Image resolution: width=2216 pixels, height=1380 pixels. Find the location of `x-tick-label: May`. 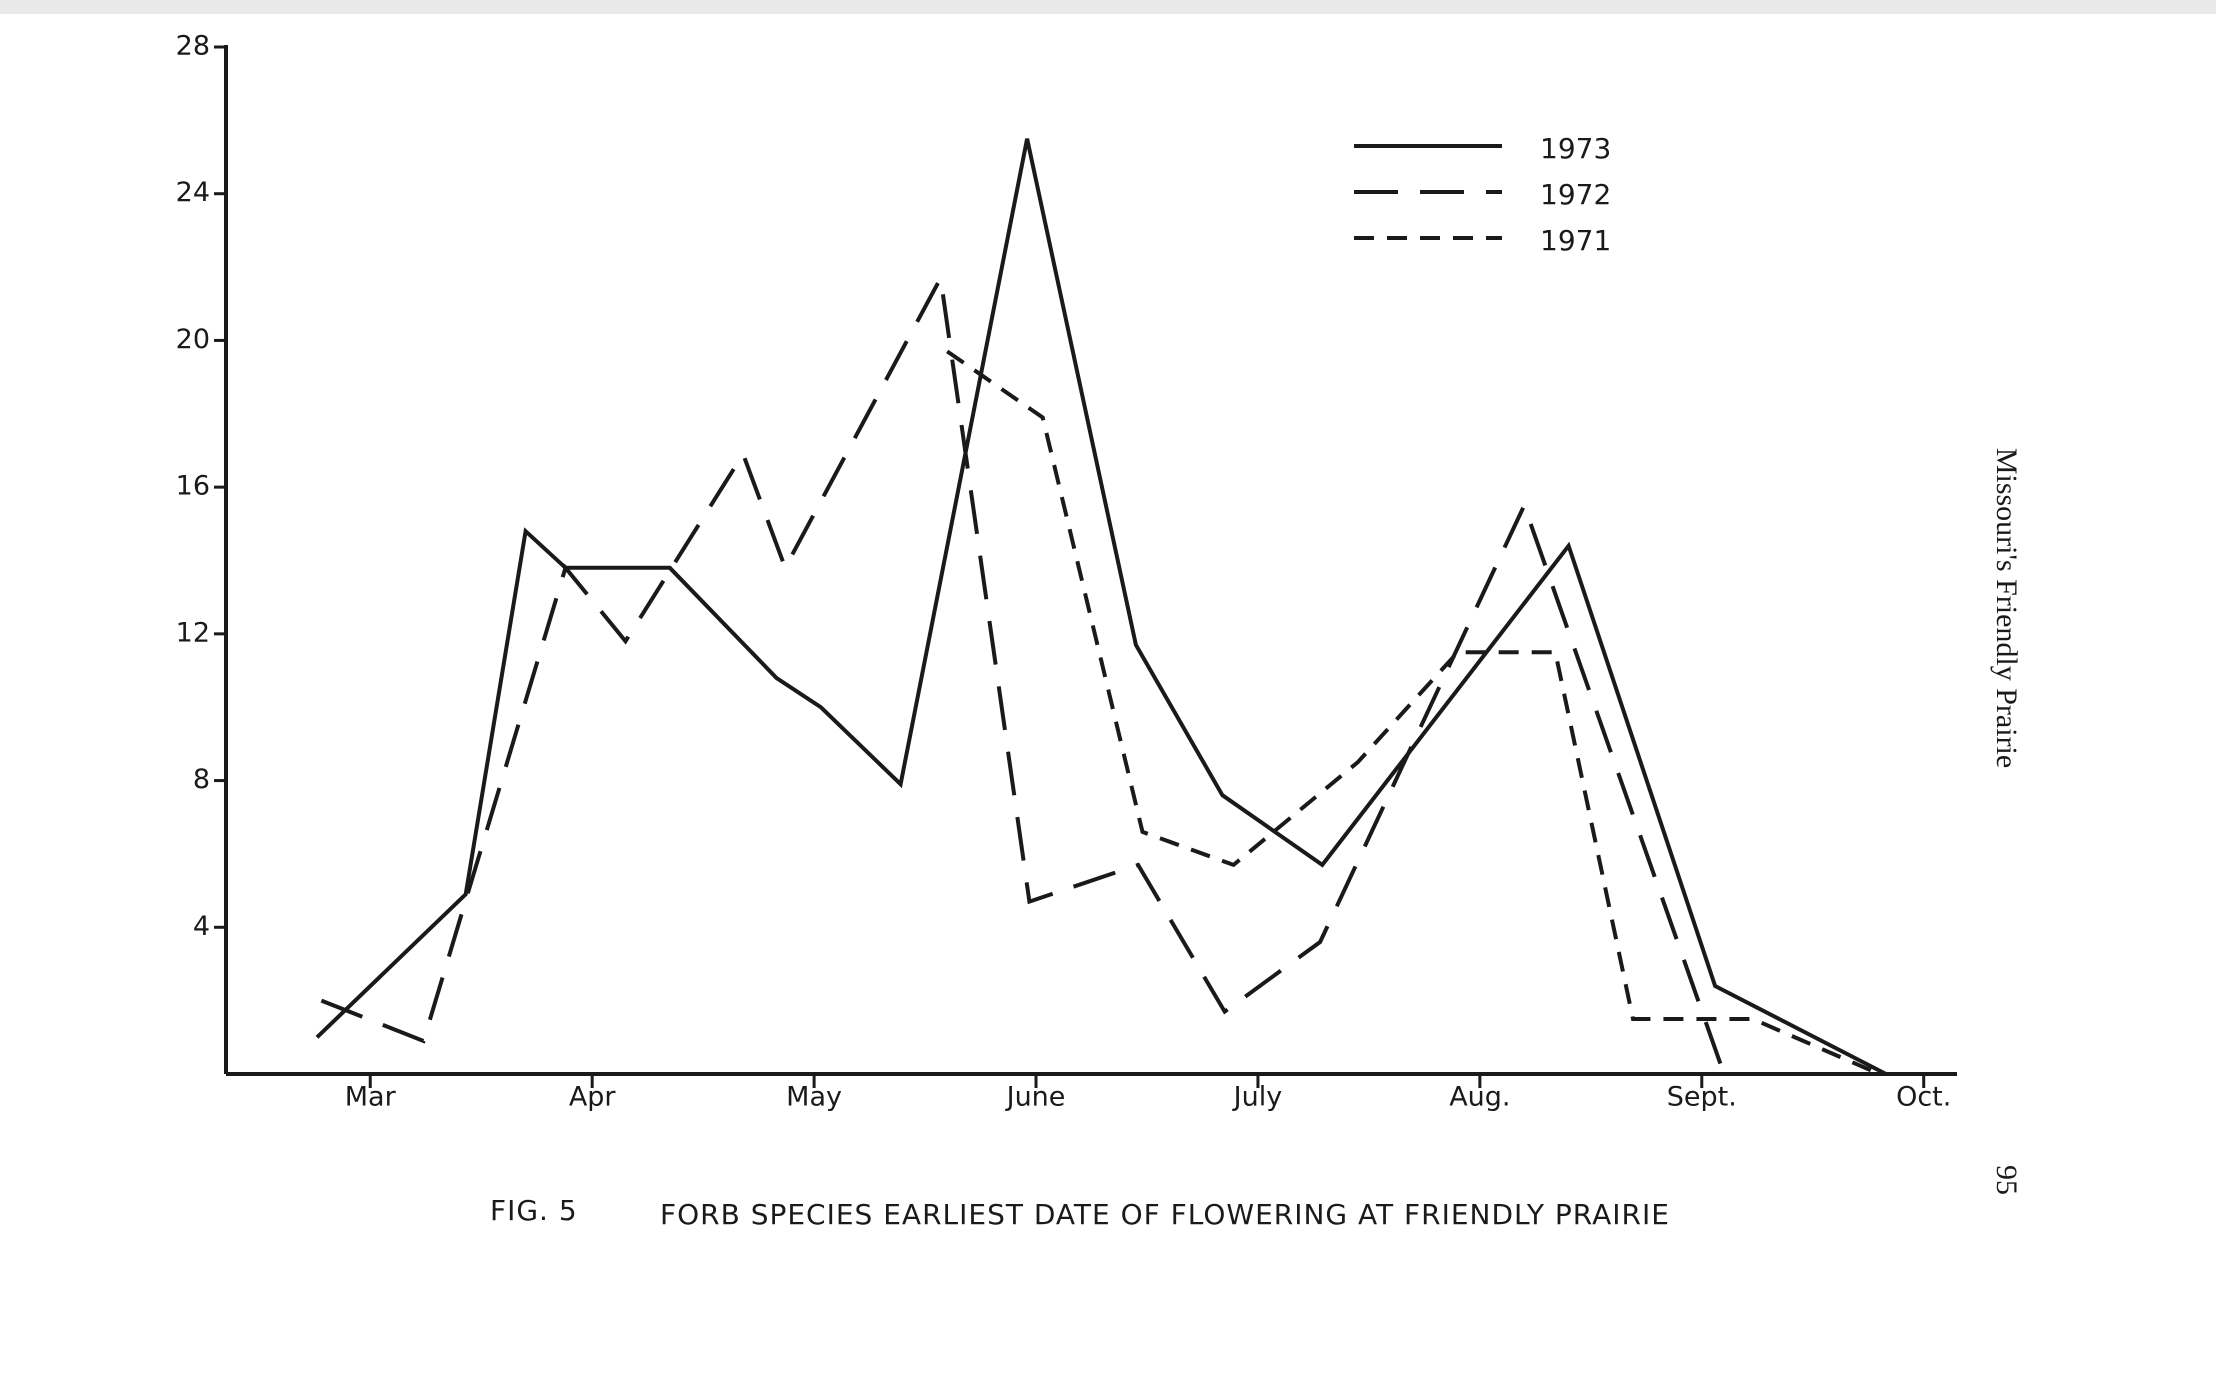

x-tick-label: May is located at coordinates (814, 1097).